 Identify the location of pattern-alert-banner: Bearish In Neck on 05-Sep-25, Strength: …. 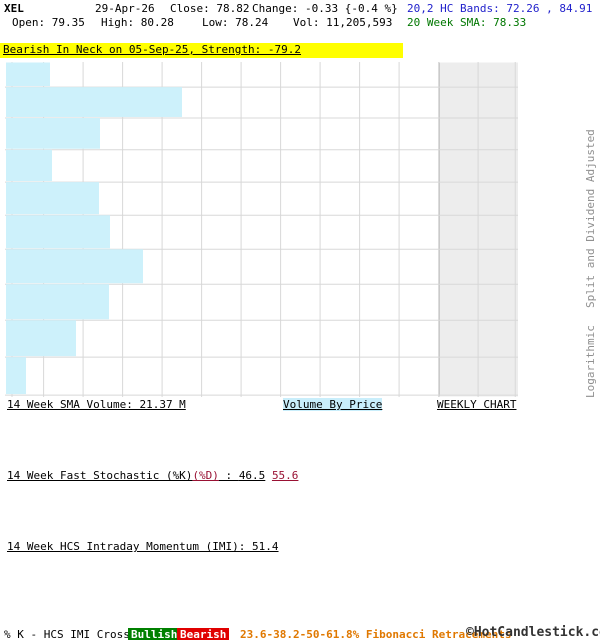
(201, 50).